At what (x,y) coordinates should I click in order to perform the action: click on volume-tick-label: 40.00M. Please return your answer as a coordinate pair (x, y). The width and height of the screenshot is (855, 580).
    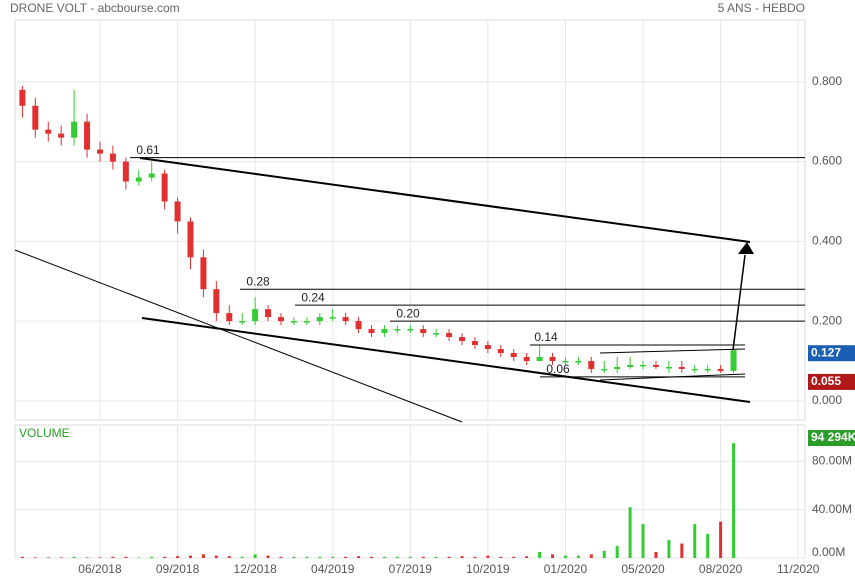
    Looking at the image, I should click on (832, 509).